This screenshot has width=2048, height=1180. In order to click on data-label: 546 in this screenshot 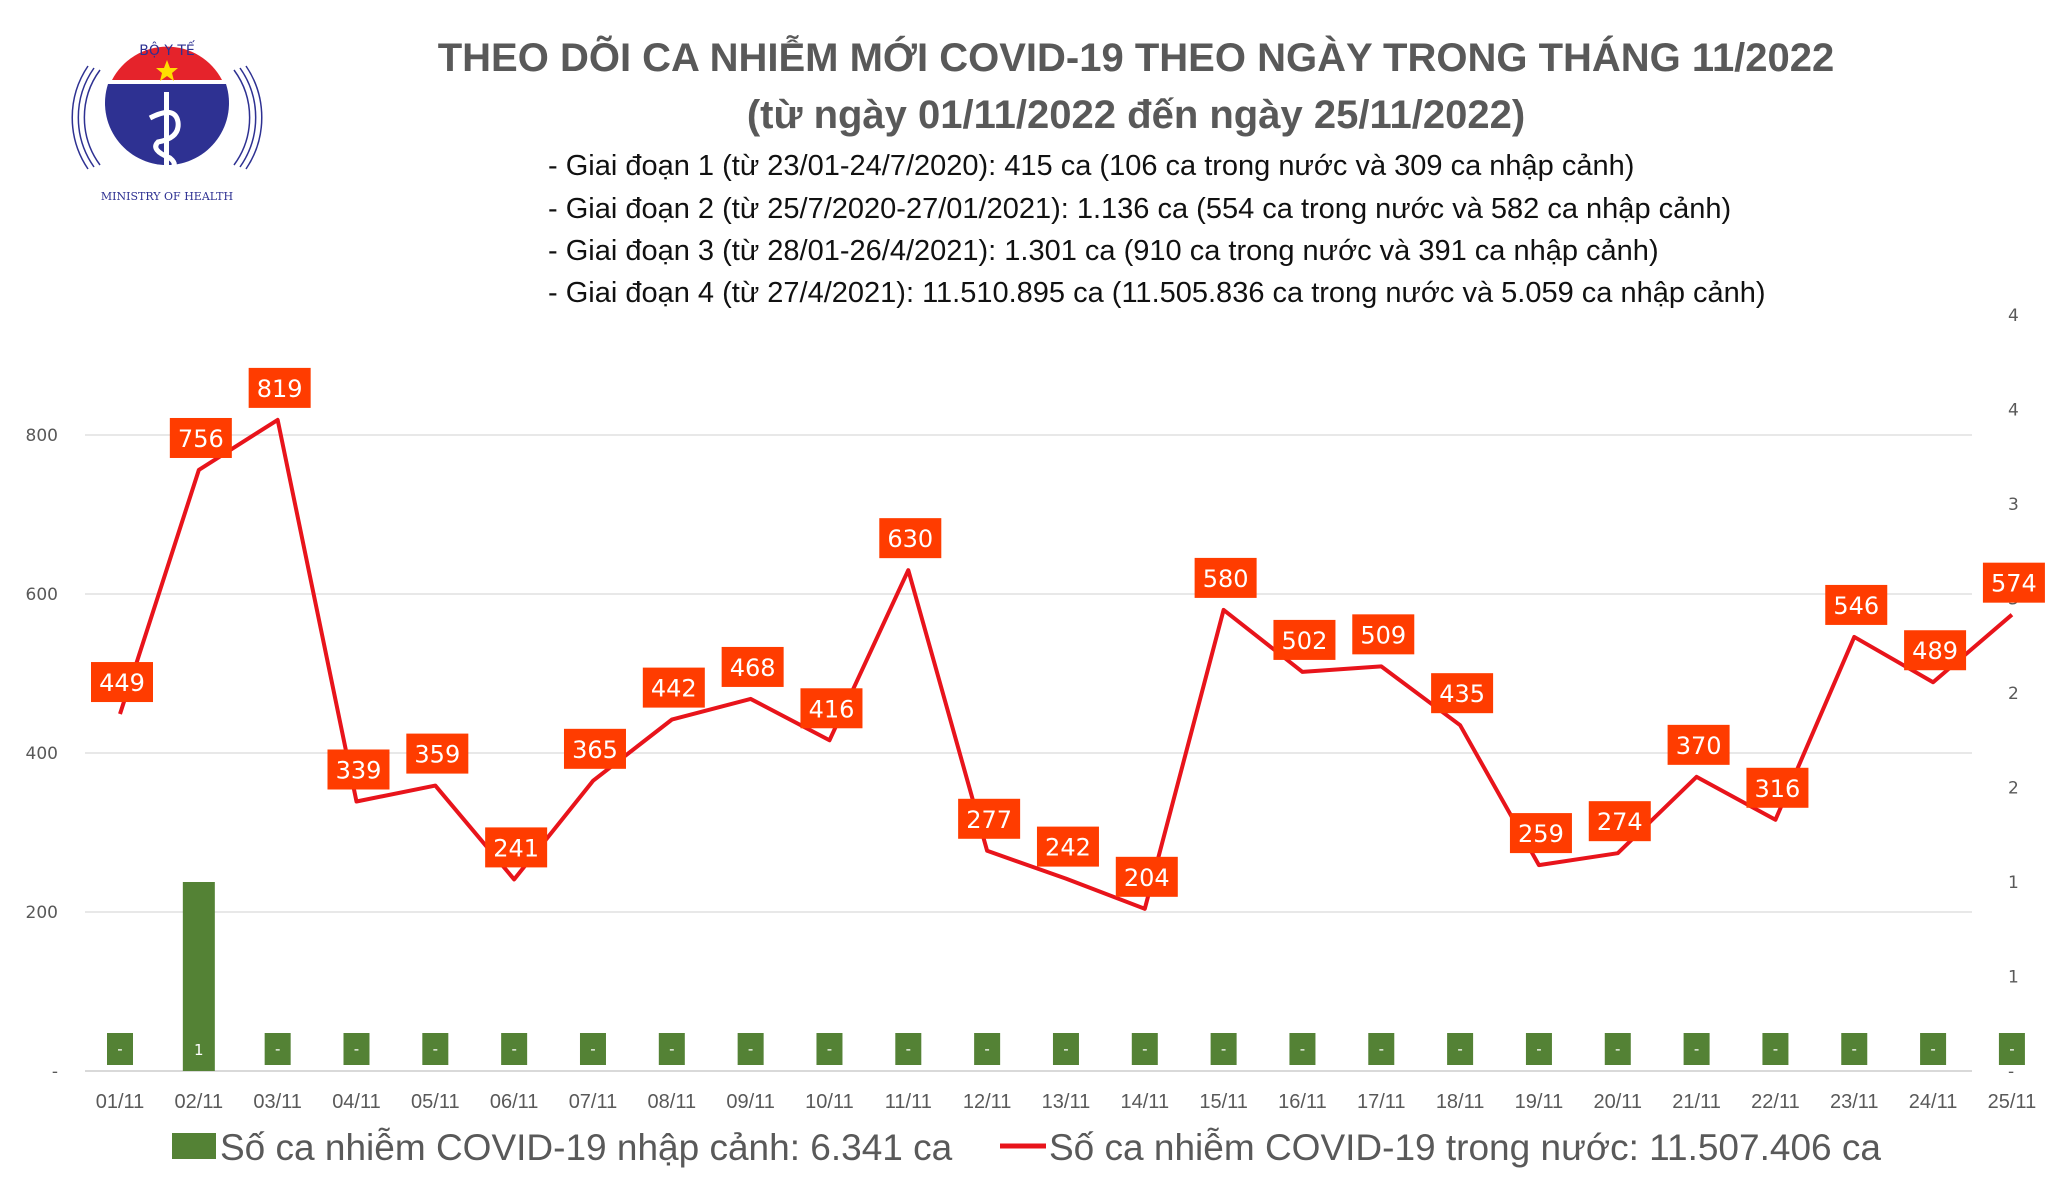, I will do `click(1856, 606)`.